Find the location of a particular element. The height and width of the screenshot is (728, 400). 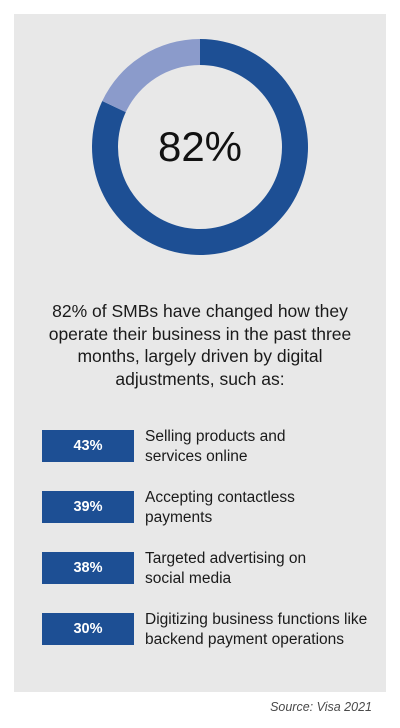

donut-slice-remaining is located at coordinates (151, 75).